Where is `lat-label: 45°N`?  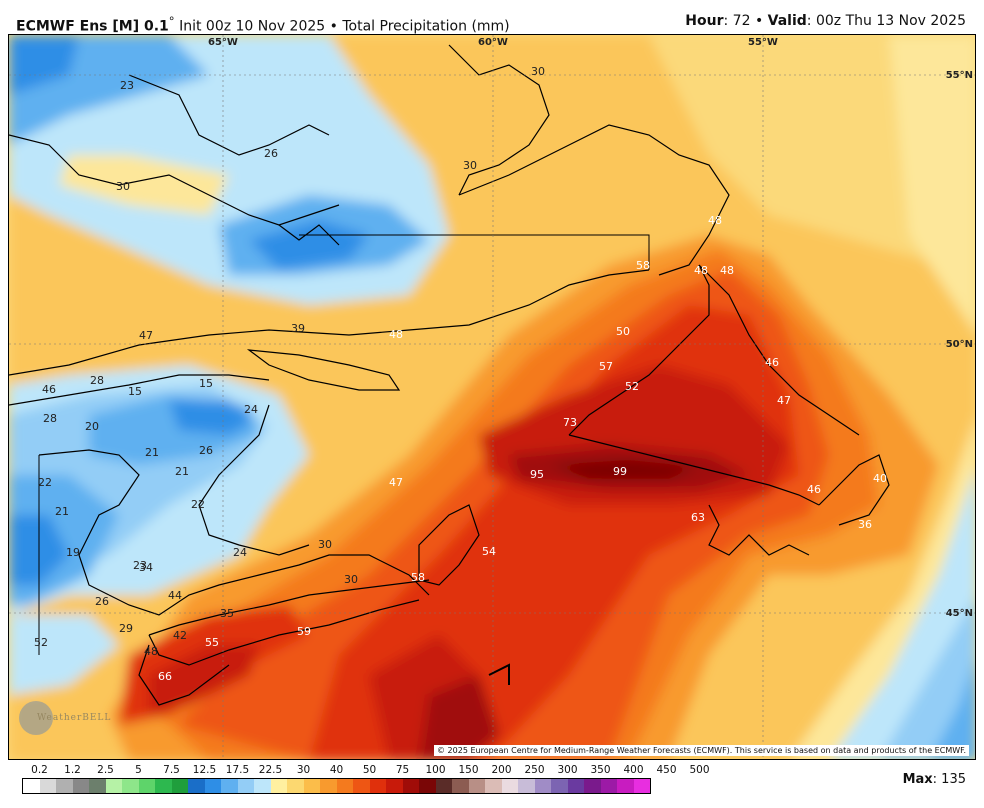 lat-label: 45°N is located at coordinates (959, 613).